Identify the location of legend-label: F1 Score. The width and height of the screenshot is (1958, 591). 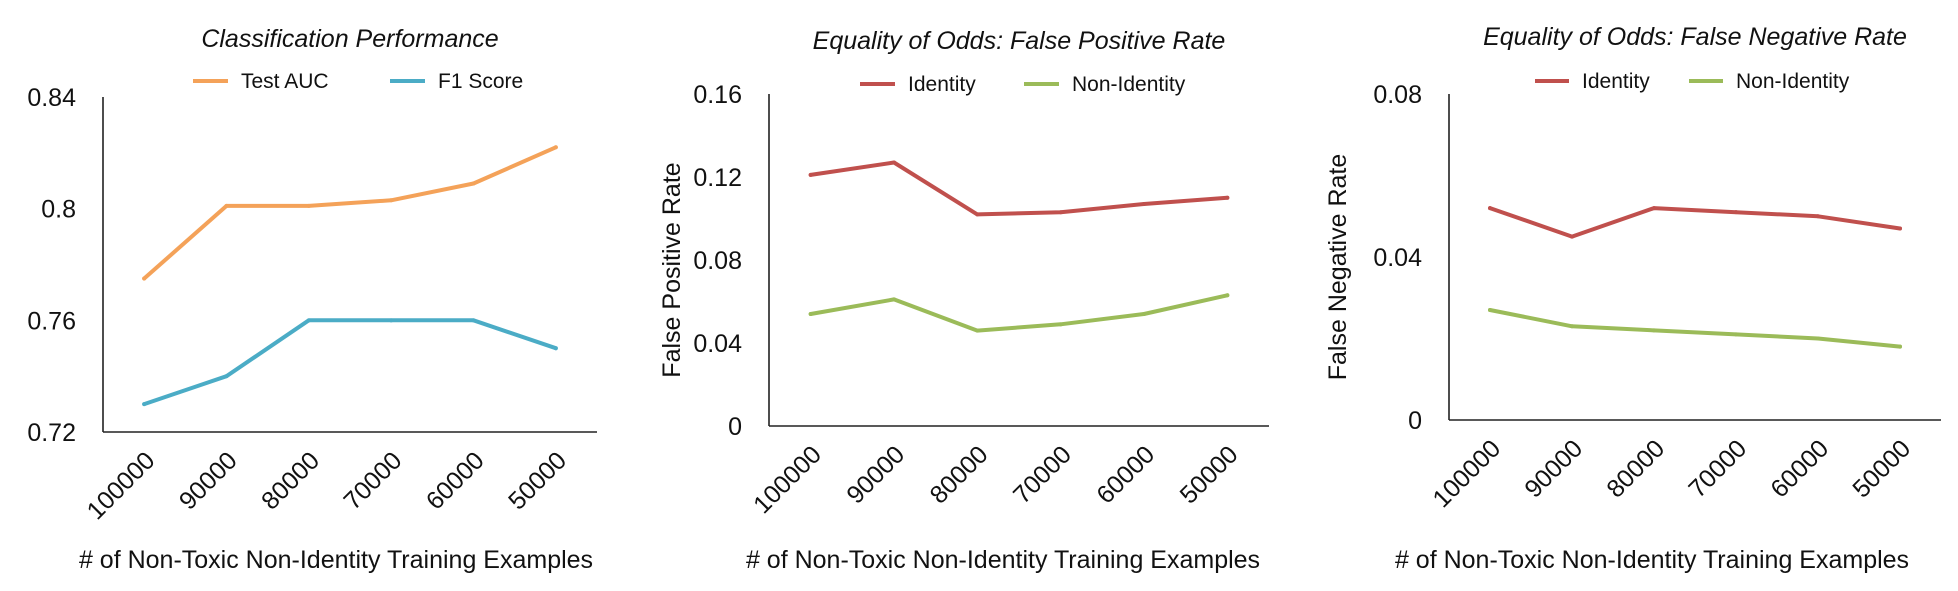
(480, 81).